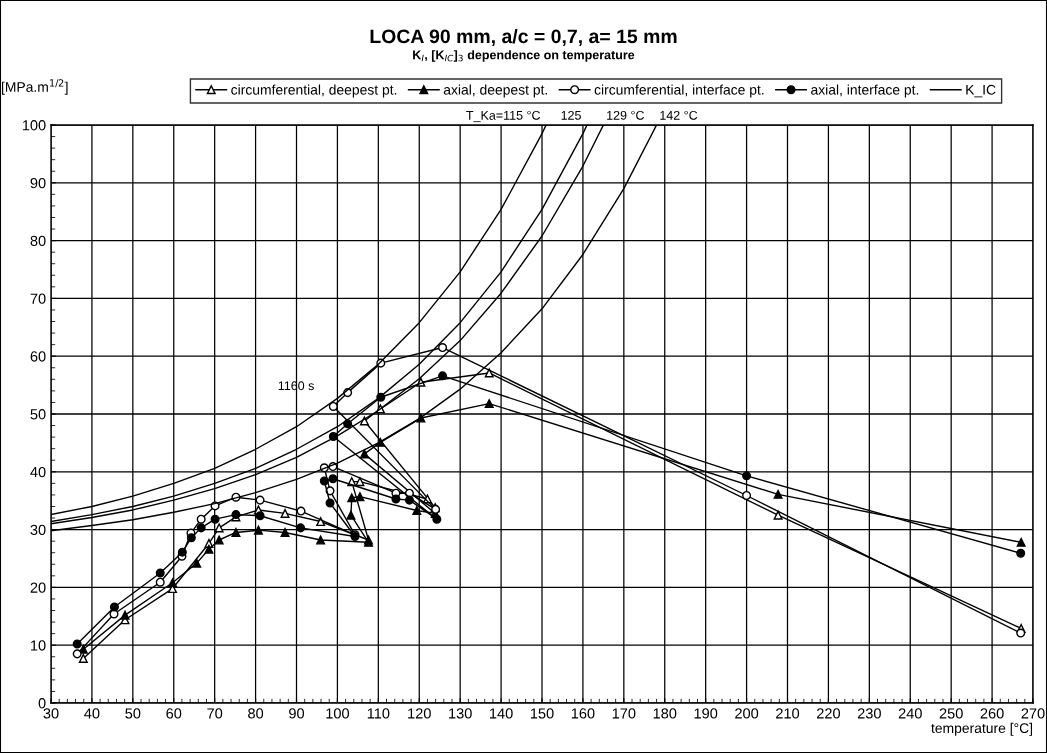 This screenshot has height=753, width=1047. I want to click on x-axis-title: temperature [°C], so click(982, 729).